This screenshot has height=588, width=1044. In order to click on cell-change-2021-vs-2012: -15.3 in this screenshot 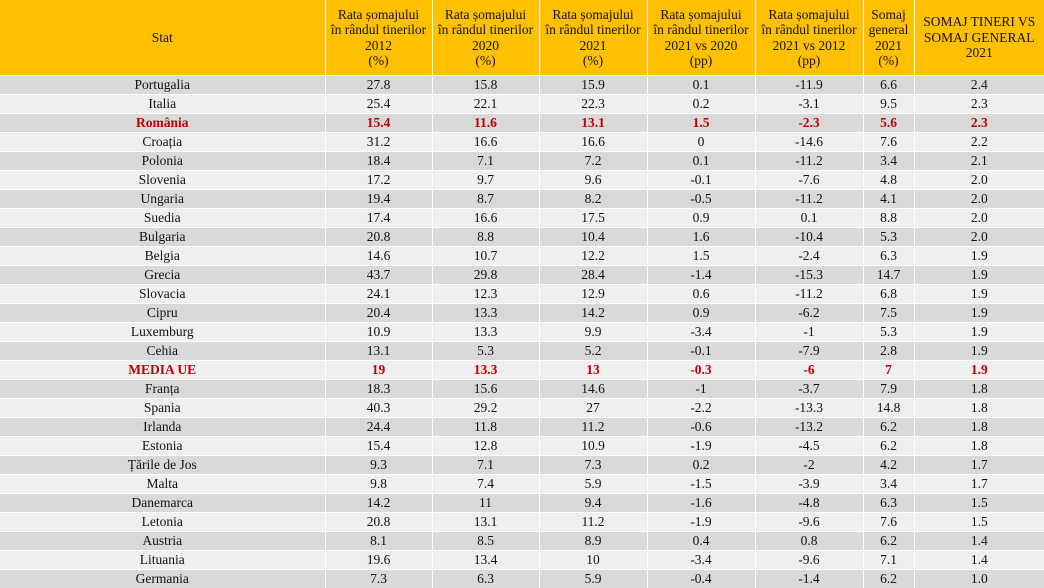, I will do `click(809, 275)`.